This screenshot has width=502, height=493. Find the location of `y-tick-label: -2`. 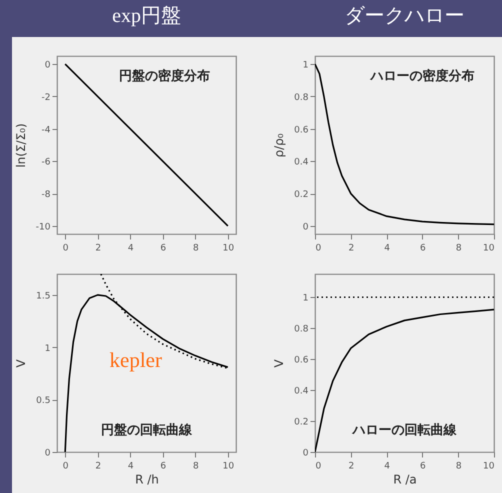

y-tick-label: -2 is located at coordinates (46, 97).